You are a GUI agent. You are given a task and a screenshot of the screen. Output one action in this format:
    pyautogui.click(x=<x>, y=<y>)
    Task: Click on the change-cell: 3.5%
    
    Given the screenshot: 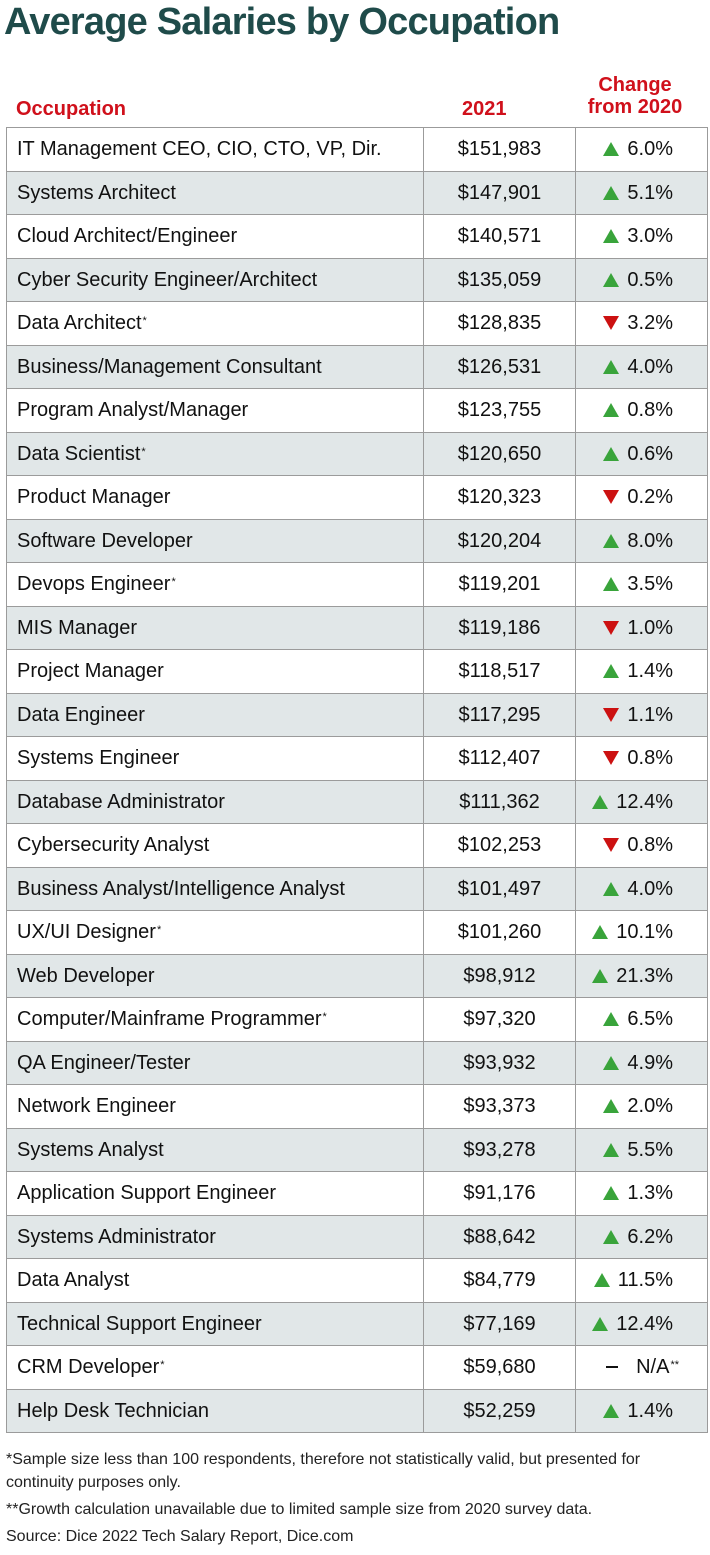 What is the action you would take?
    pyautogui.click(x=641, y=584)
    